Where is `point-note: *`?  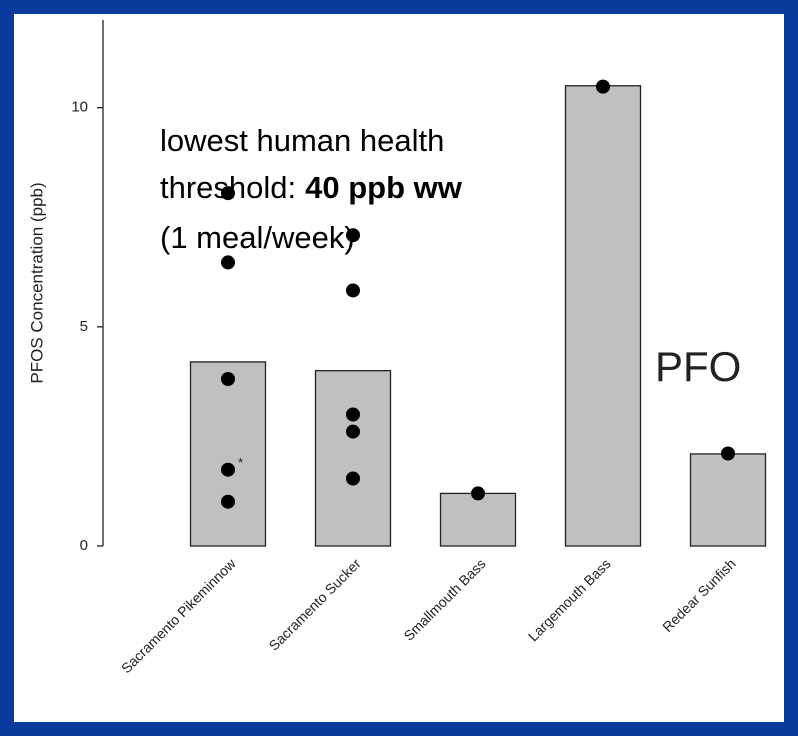 point-note: * is located at coordinates (240, 462).